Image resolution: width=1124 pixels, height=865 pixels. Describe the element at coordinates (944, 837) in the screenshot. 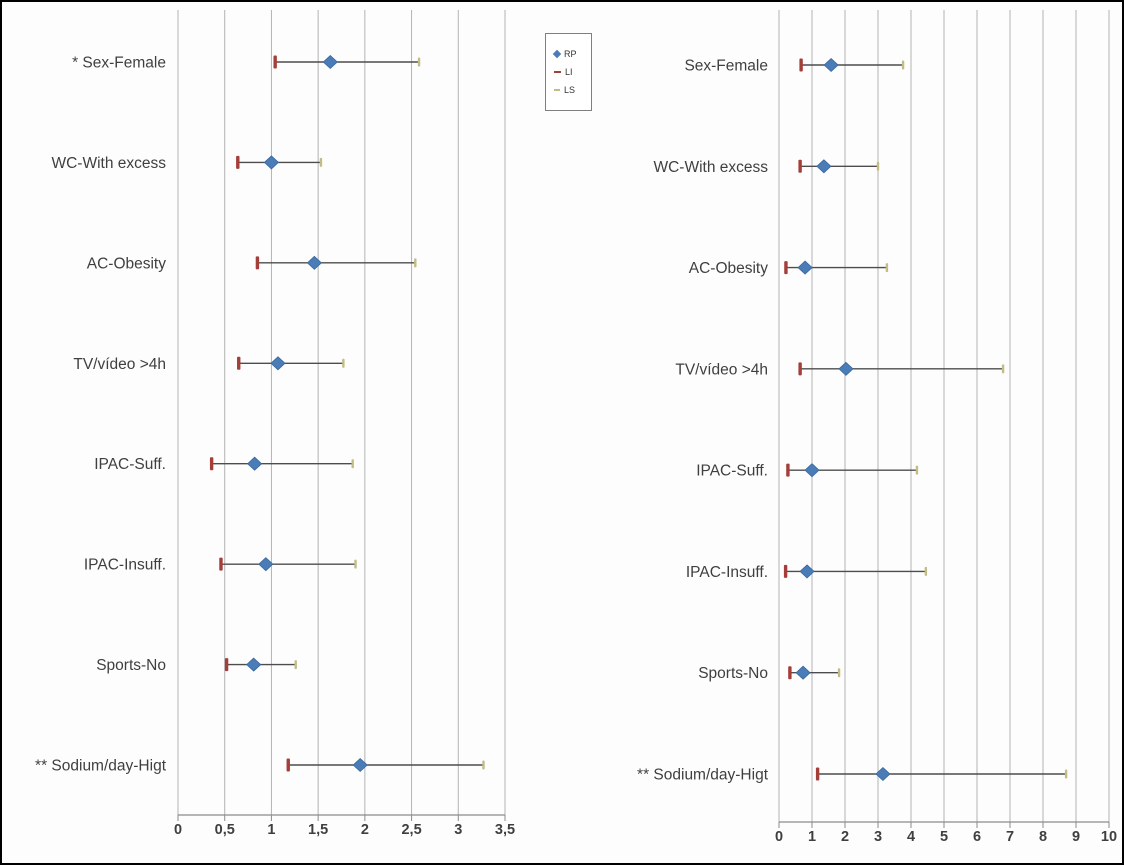

I see `x-tick-label: 5` at that location.